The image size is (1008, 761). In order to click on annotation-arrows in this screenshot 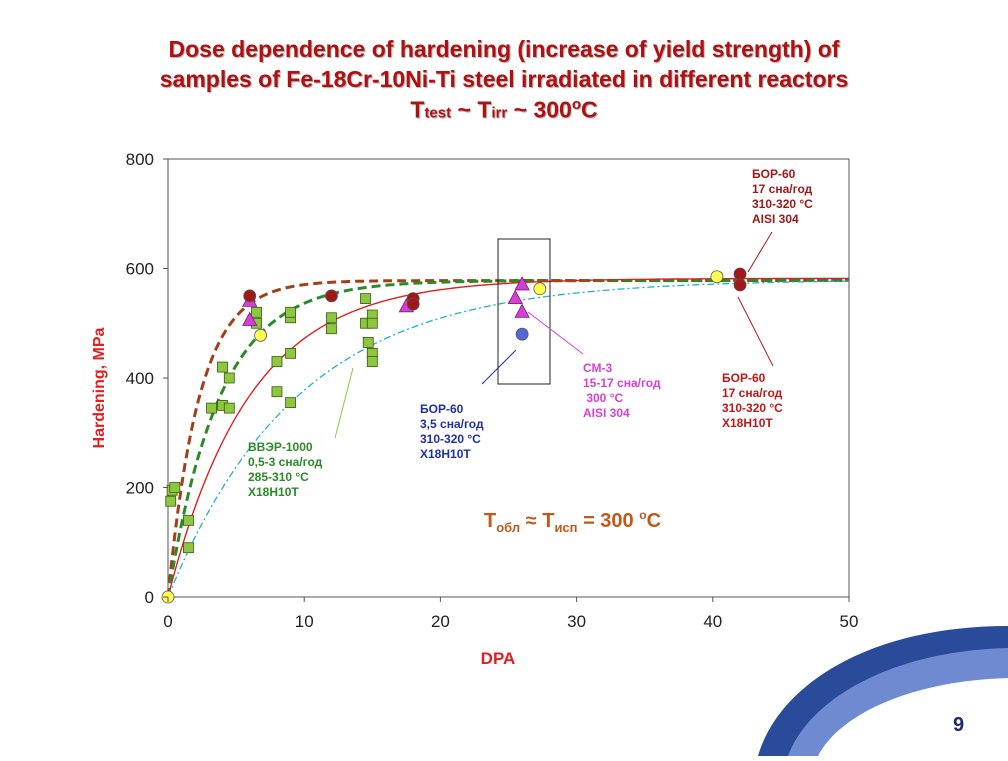, I will do `click(554, 335)`.